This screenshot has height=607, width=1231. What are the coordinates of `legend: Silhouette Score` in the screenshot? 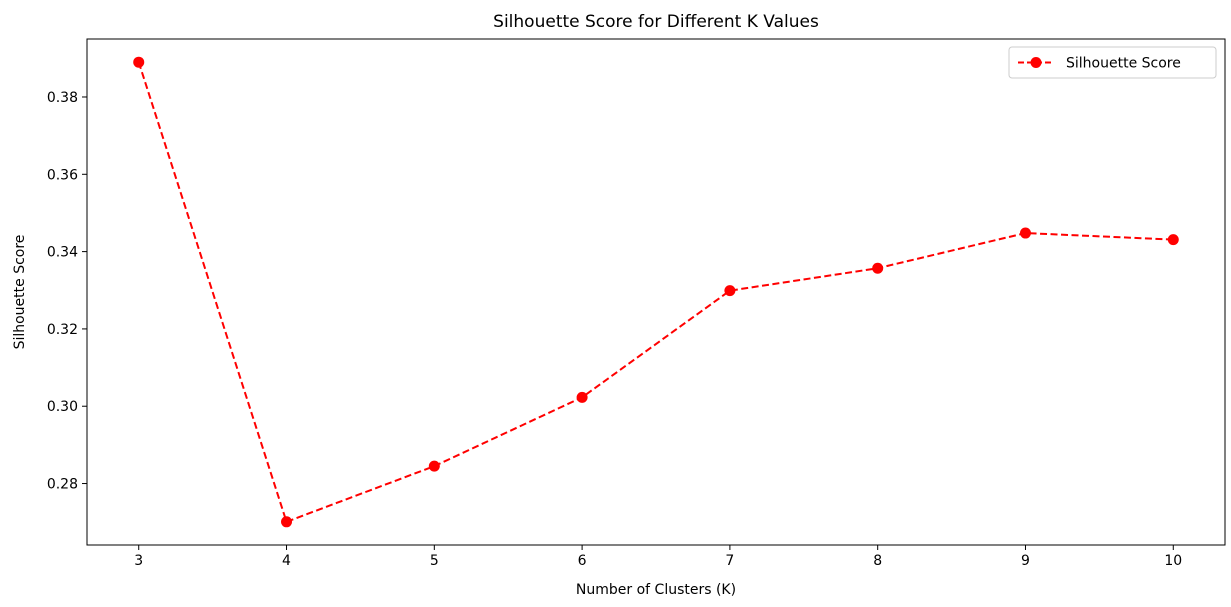 It's located at (1112, 62).